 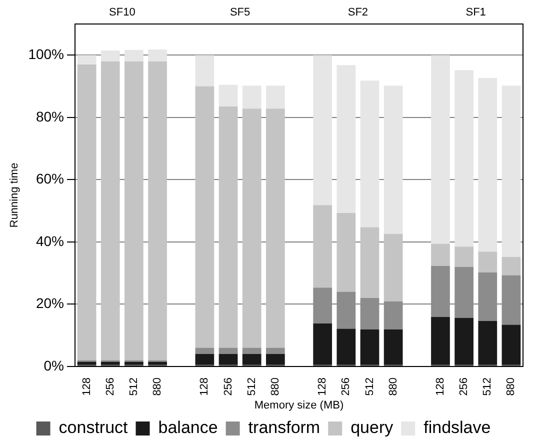 What do you see at coordinates (457, 428) in the screenshot?
I see `legend-label: findslave` at bounding box center [457, 428].